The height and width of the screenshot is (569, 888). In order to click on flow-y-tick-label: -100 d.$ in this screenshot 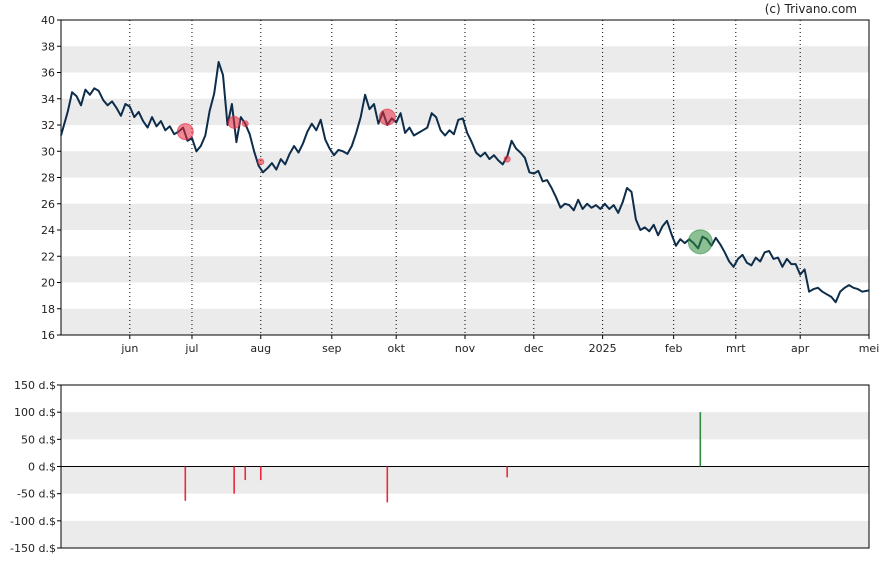, I will do `click(33, 521)`.